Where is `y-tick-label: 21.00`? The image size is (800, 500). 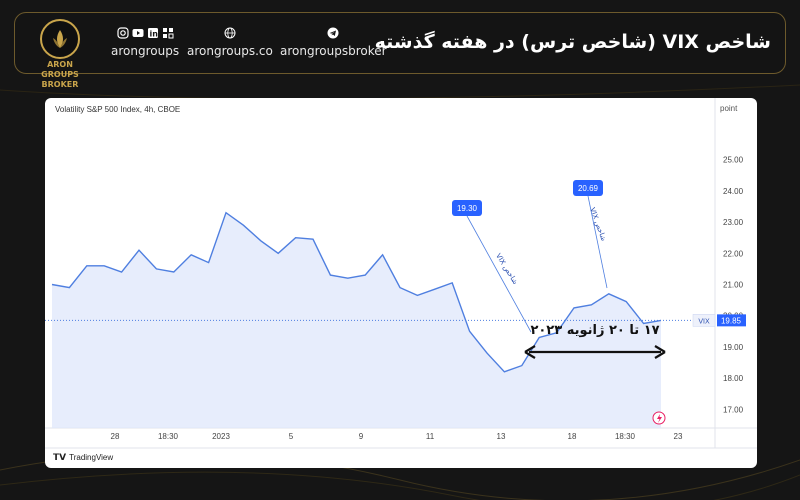 y-tick-label: 21.00 is located at coordinates (733, 284).